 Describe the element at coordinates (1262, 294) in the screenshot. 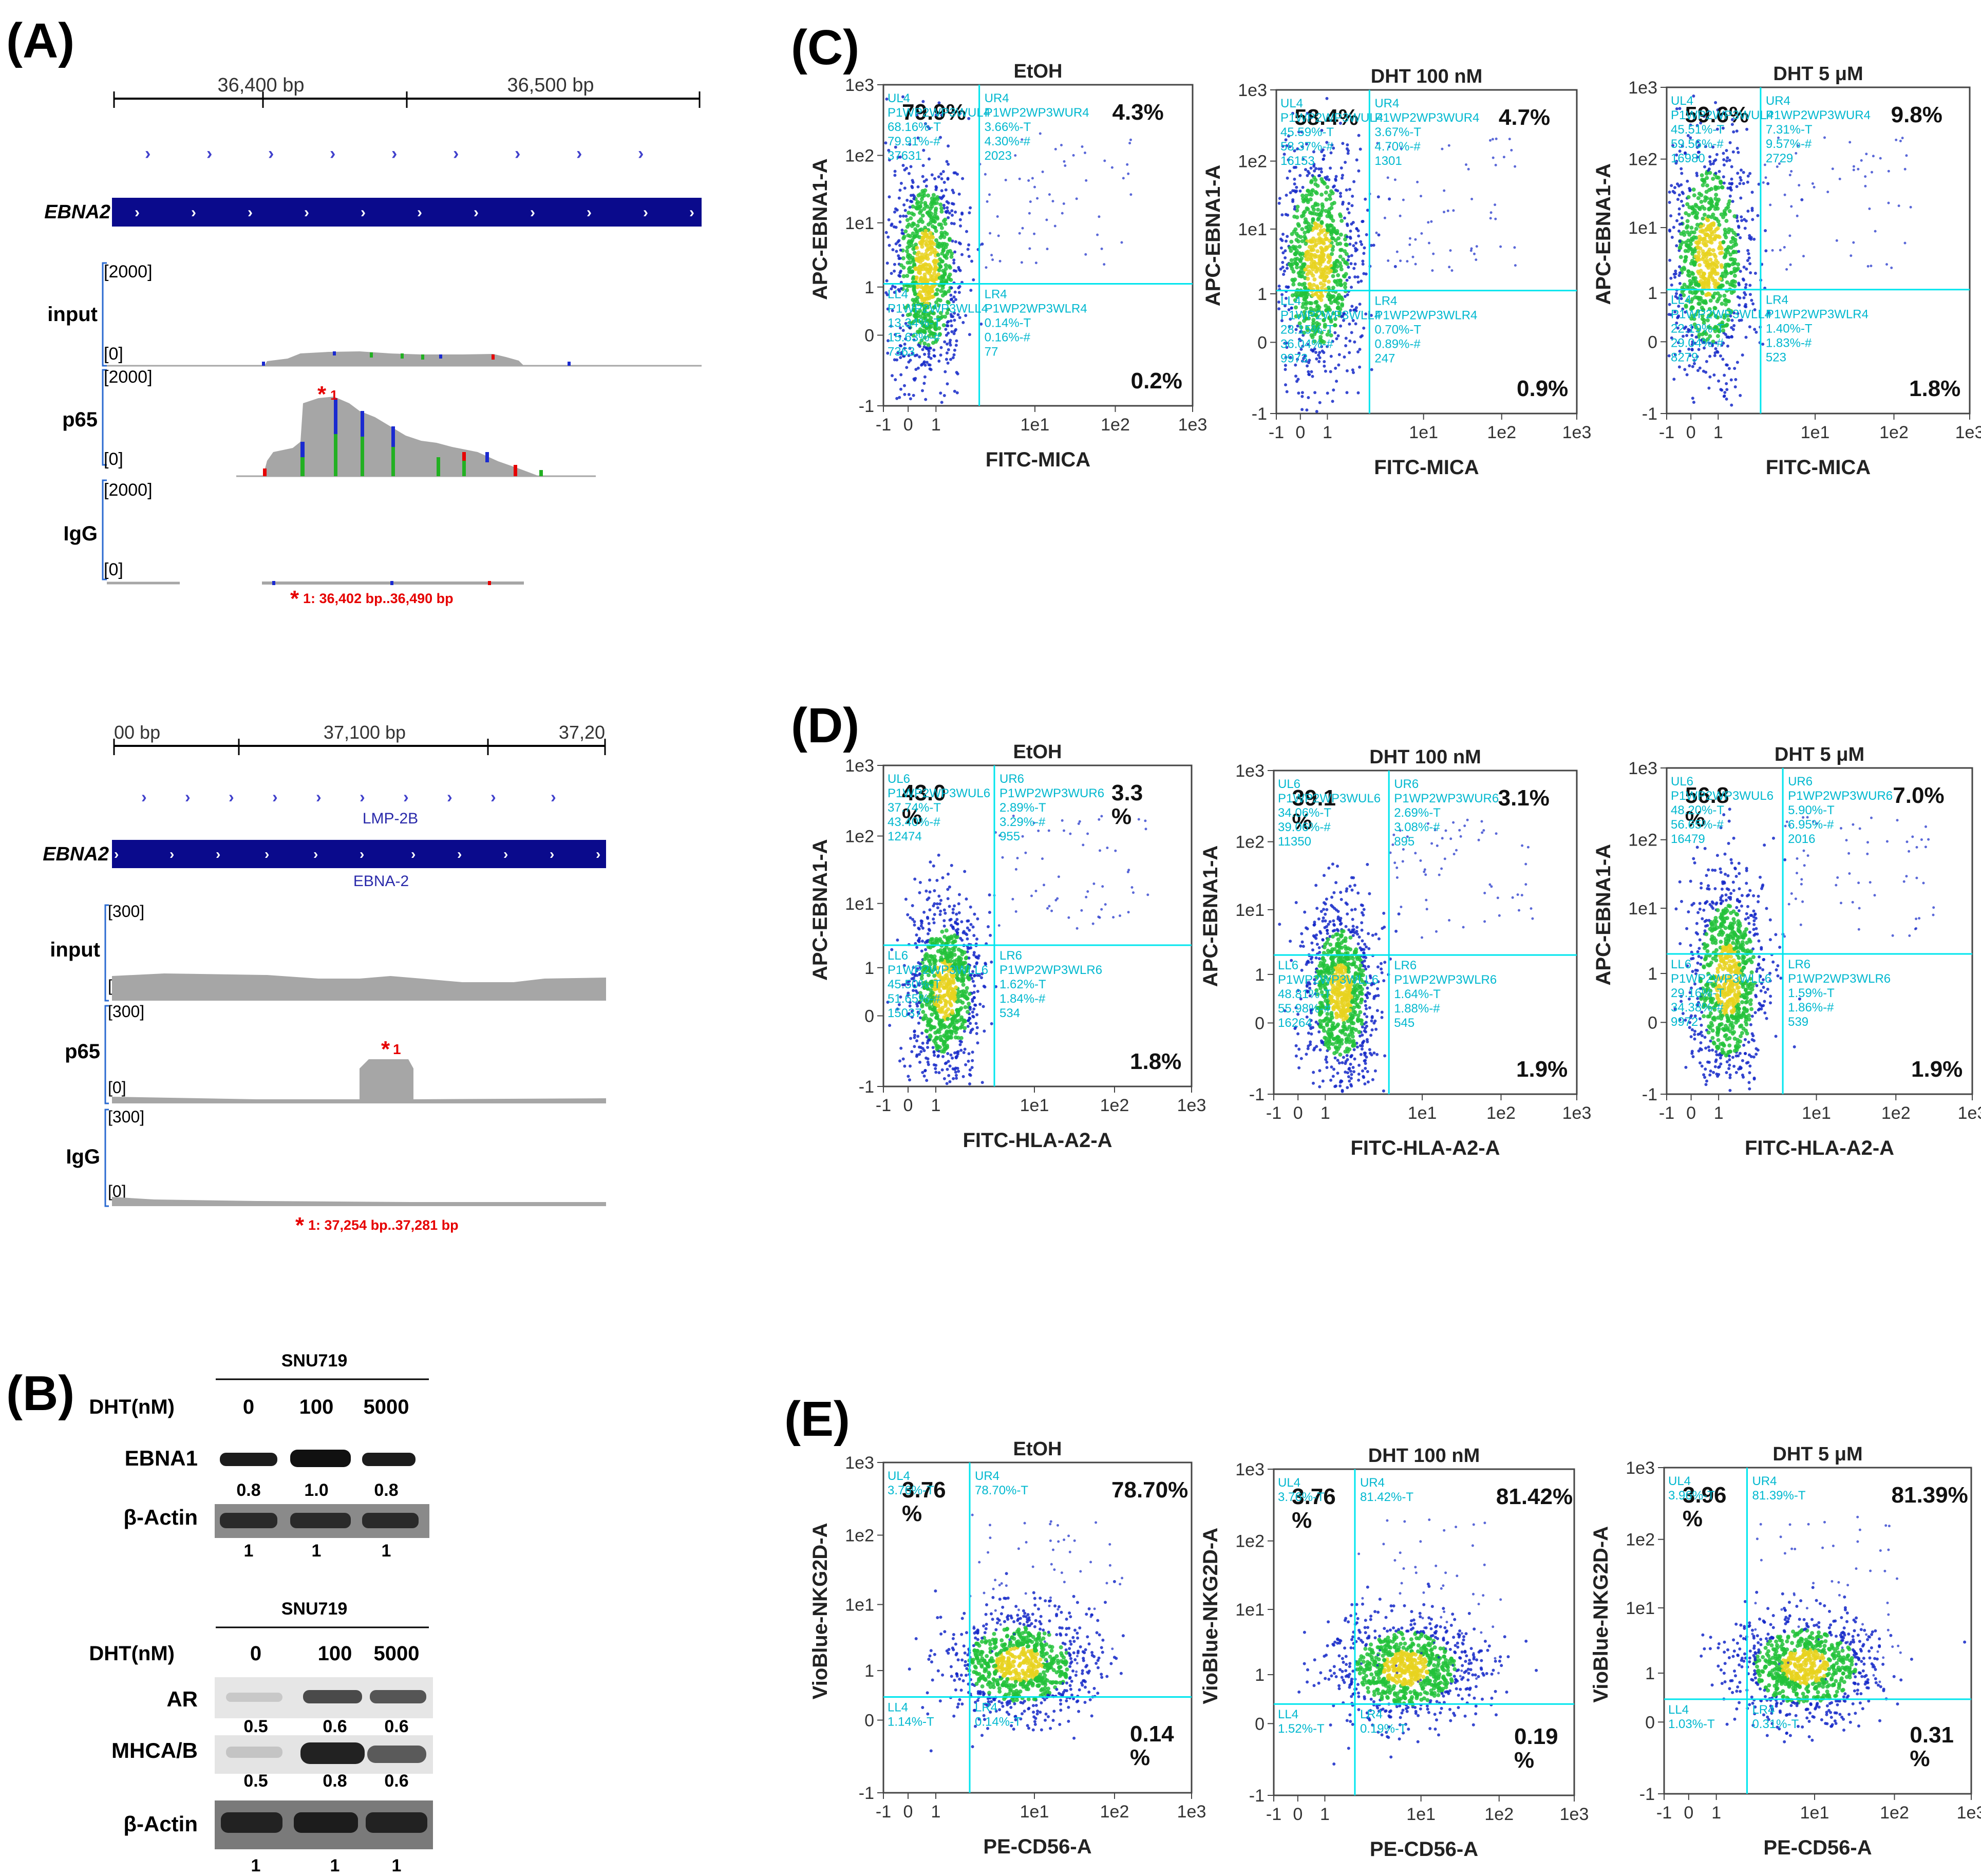

I see `y-tick-label: 1` at that location.